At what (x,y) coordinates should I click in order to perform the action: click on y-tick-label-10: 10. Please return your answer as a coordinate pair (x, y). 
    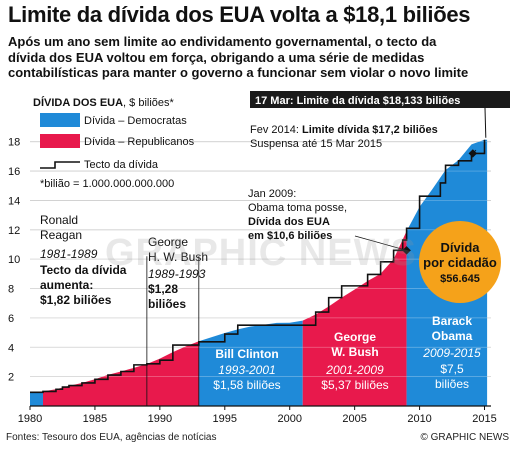
    Looking at the image, I should click on (14, 260).